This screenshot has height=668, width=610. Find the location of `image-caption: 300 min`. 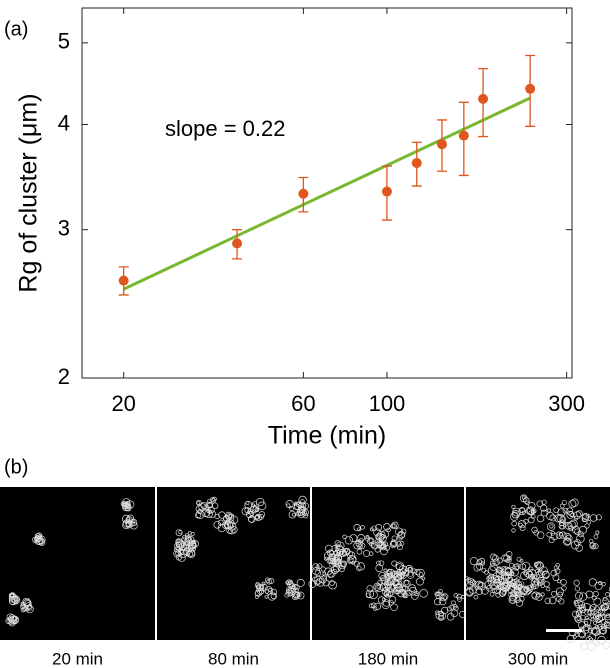

image-caption: 300 min is located at coordinates (538, 658).